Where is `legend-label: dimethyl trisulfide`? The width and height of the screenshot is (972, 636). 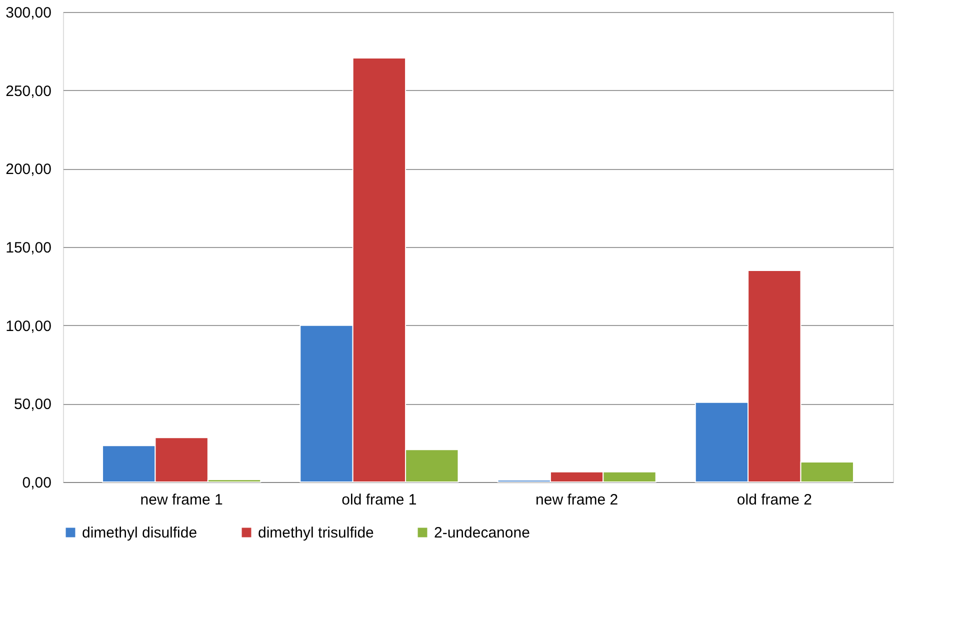 legend-label: dimethyl trisulfide is located at coordinates (316, 533).